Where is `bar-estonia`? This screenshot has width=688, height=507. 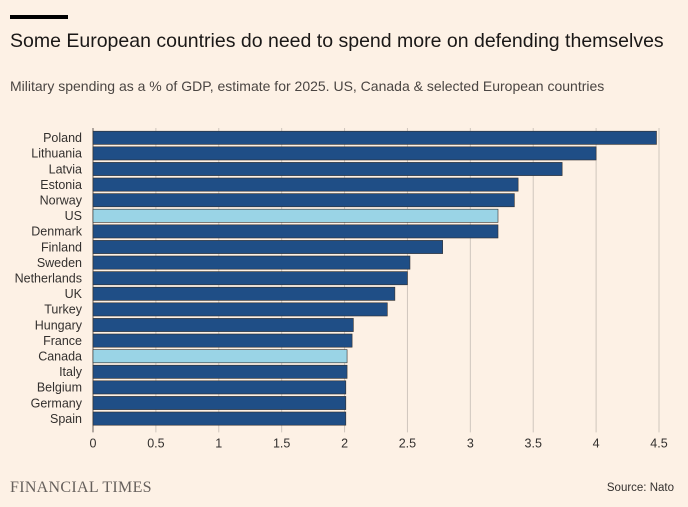 bar-estonia is located at coordinates (305, 184).